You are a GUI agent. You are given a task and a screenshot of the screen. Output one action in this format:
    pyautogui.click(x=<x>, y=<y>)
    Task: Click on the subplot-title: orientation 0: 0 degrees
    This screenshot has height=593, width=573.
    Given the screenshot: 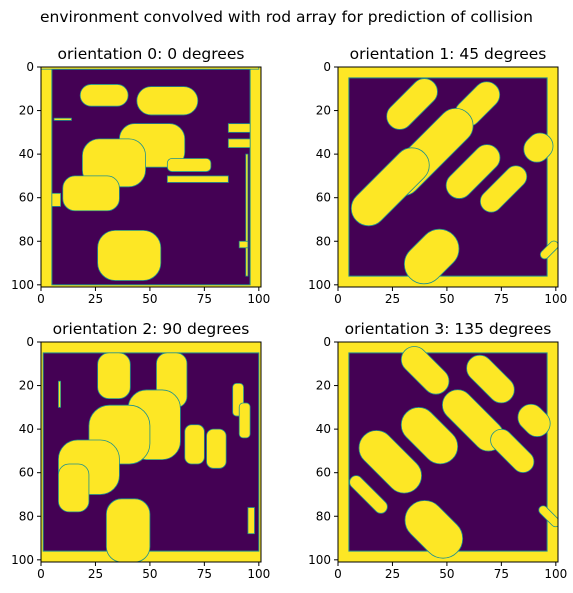 What is the action you would take?
    pyautogui.click(x=151, y=54)
    